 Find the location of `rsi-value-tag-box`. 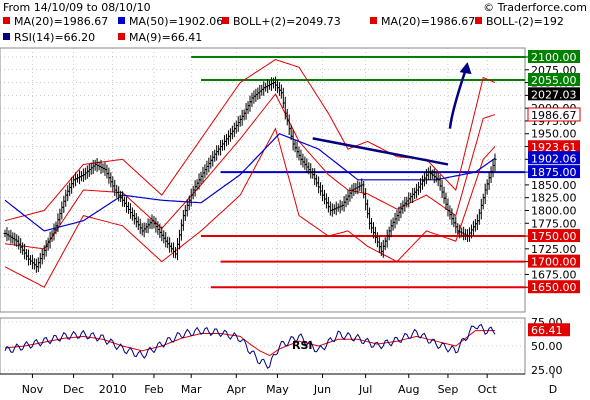

rsi-value-tag-box is located at coordinates (549, 330).